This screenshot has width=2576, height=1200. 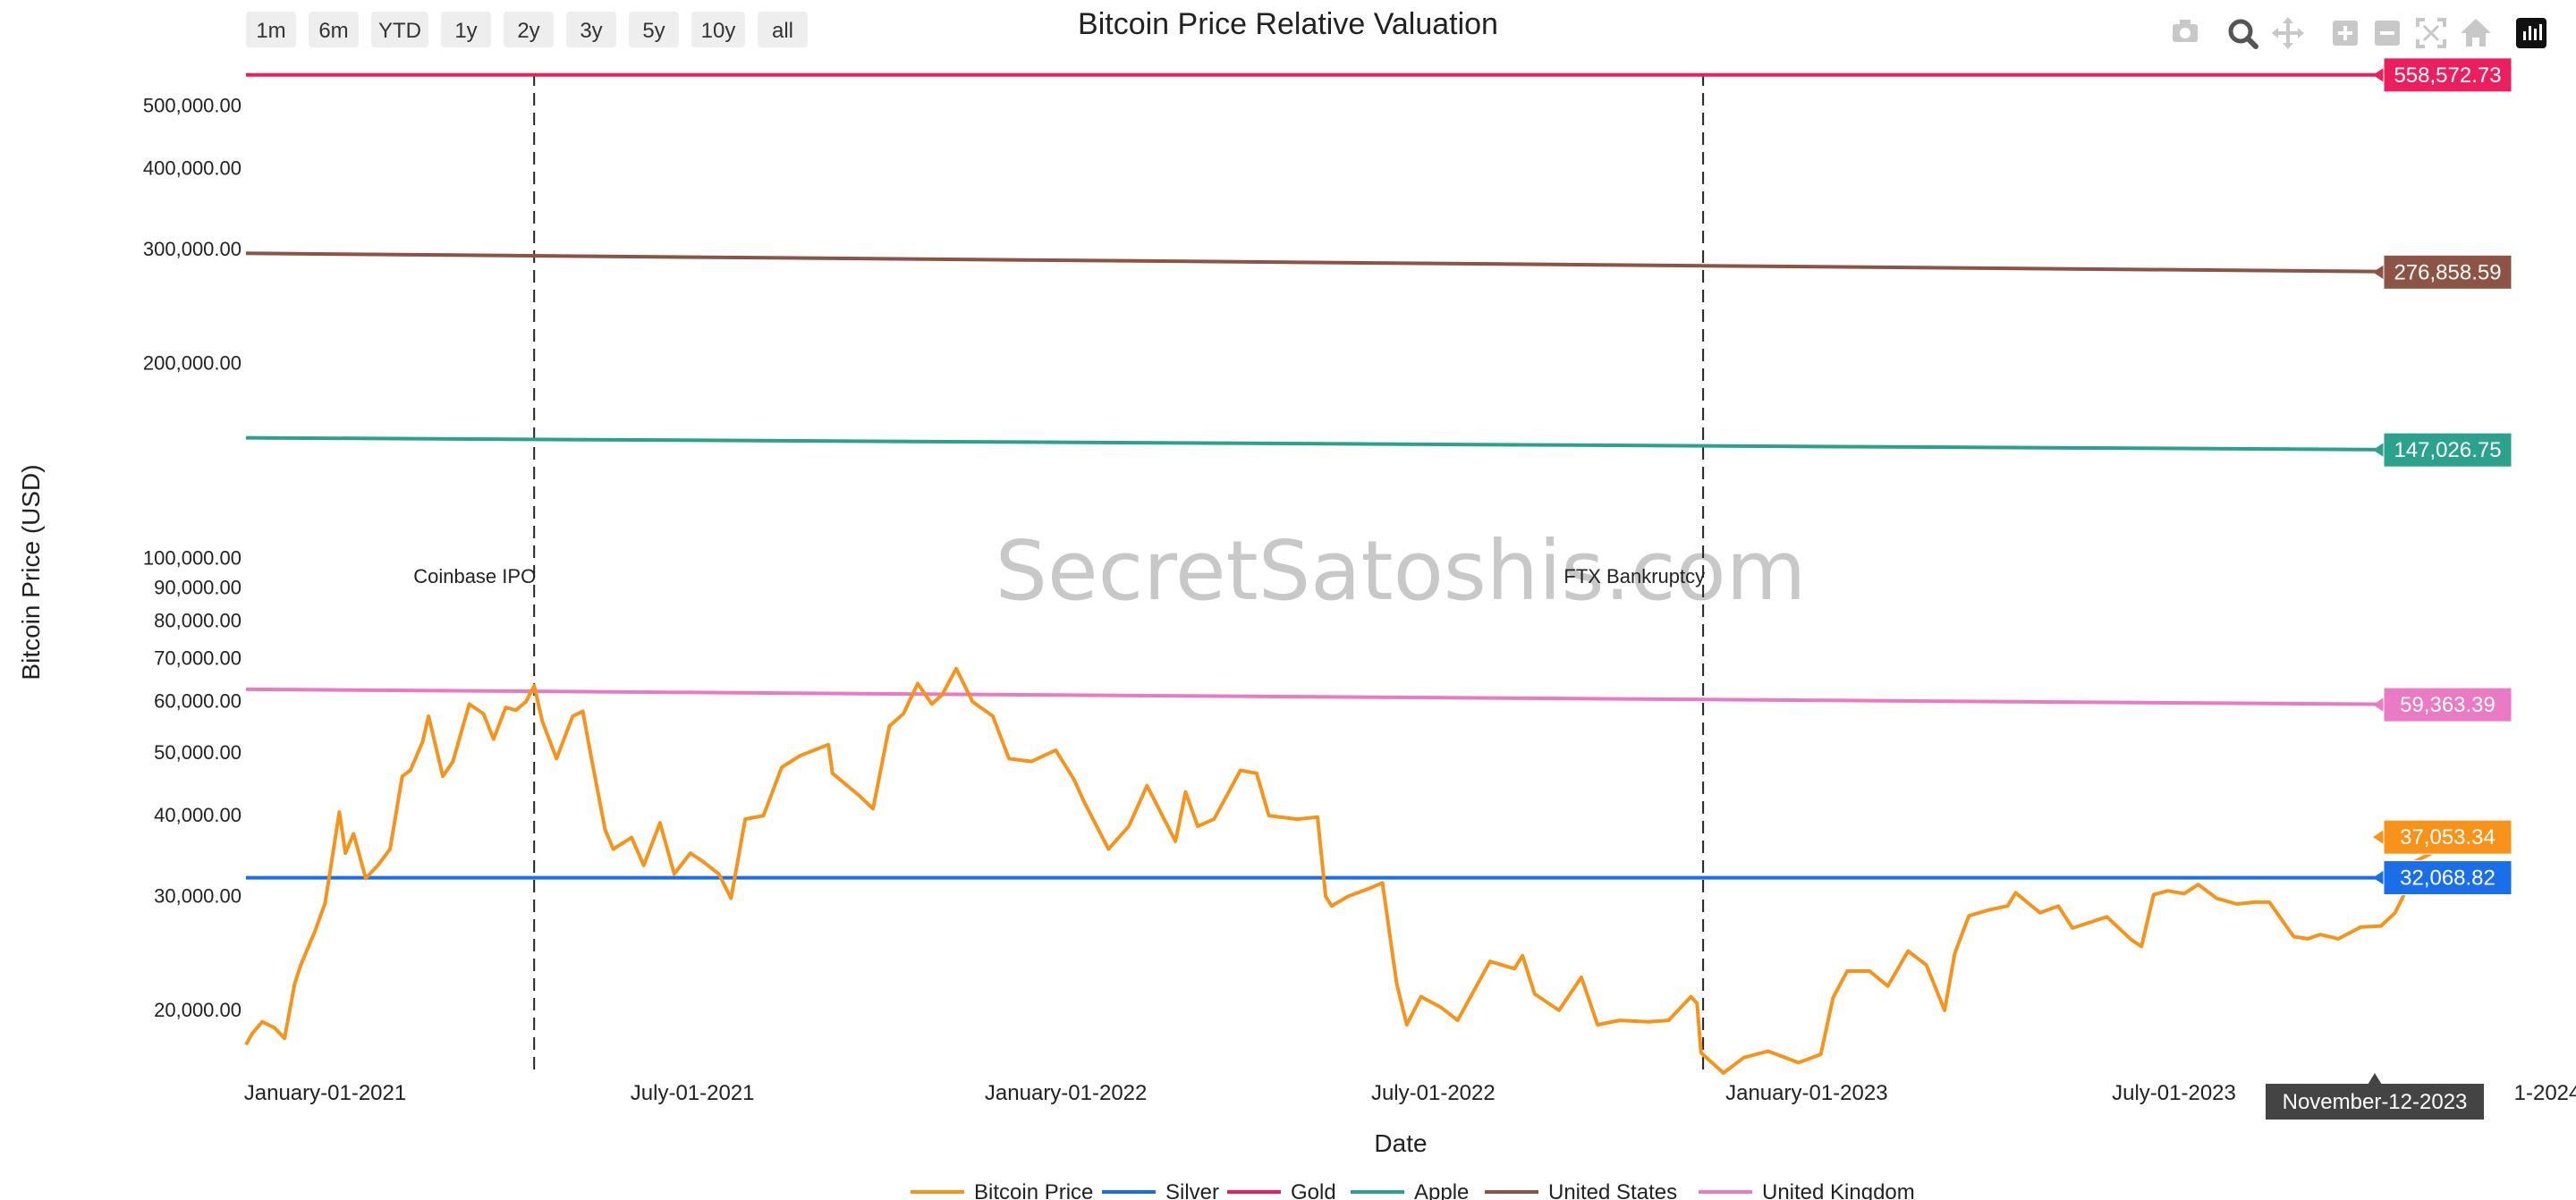 I want to click on range-button-label: YTD, so click(x=399, y=31).